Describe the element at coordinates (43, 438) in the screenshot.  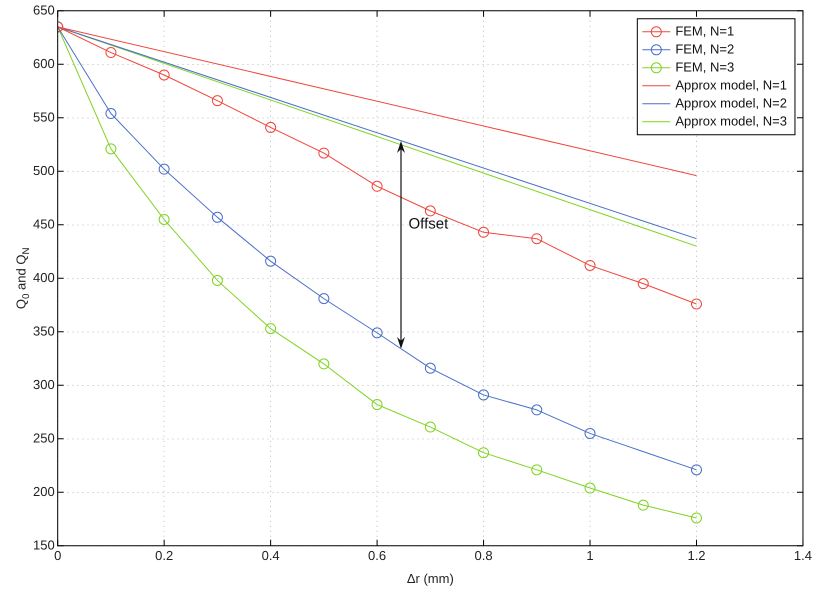
I see `y-tick-label: 250` at that location.